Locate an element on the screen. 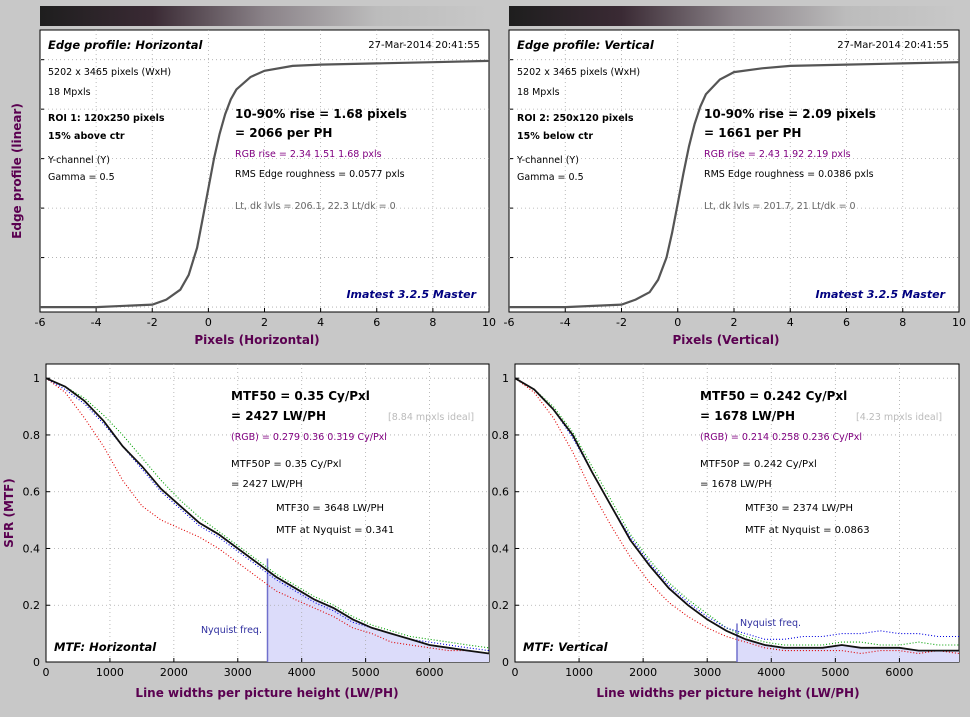 This screenshot has width=970, height=717. y-tick-label: 0.2 is located at coordinates (32, 605).